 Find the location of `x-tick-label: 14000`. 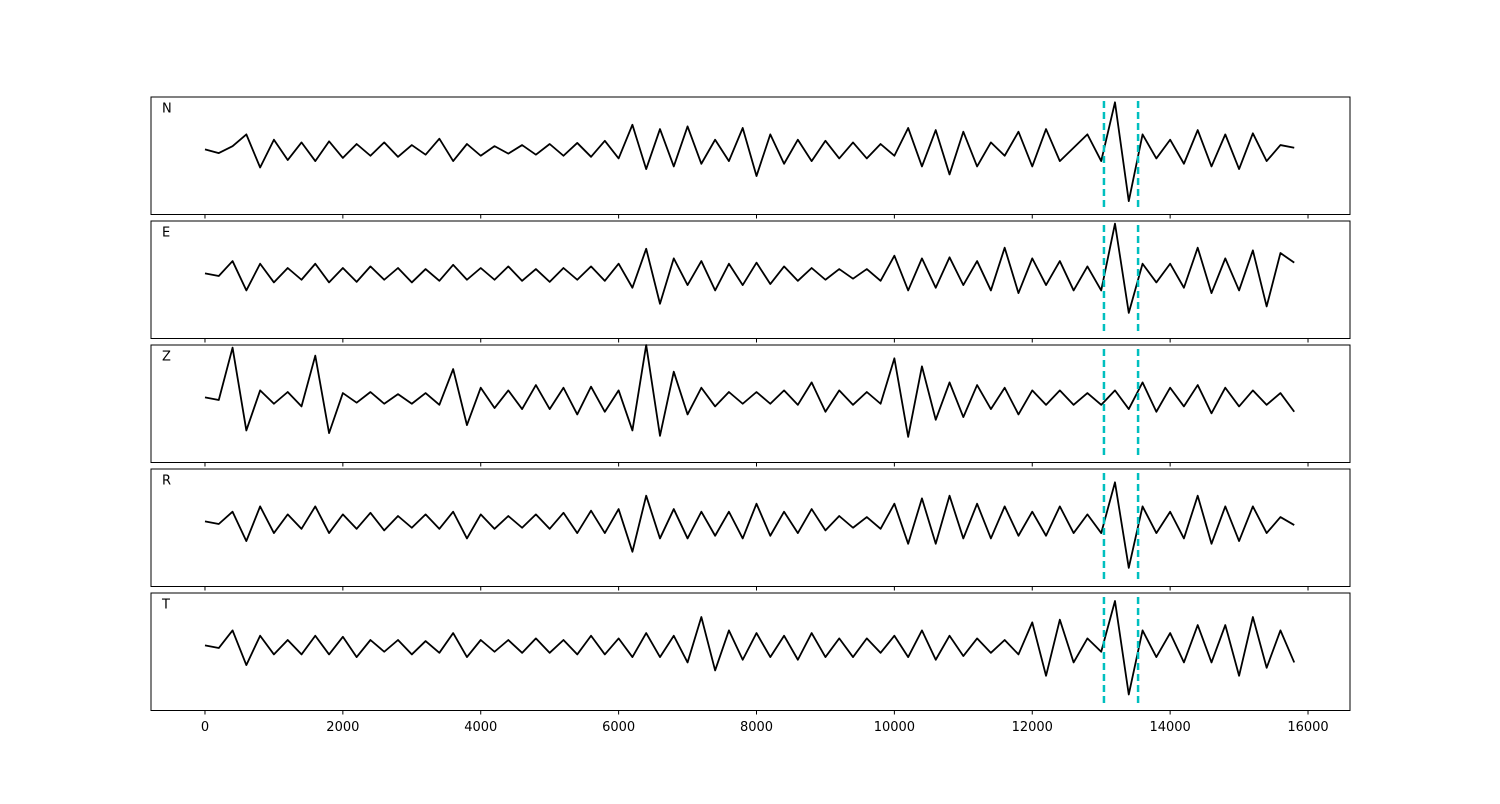

x-tick-label: 14000 is located at coordinates (1169, 727).